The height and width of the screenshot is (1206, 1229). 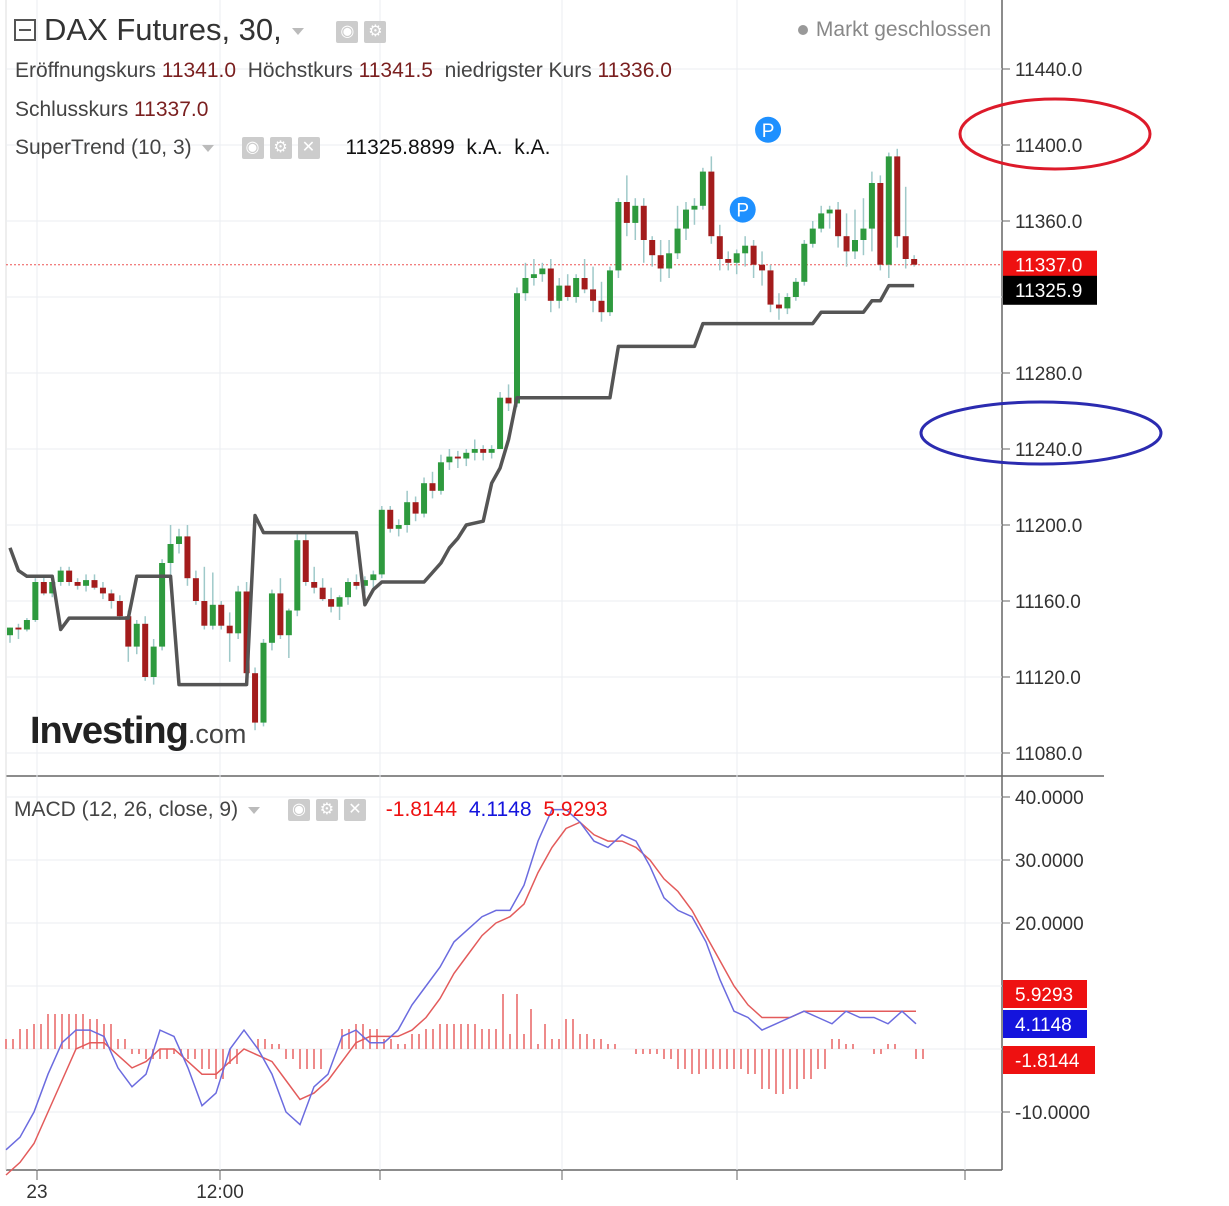 I want to click on macd-line-value: 4.1148, so click(x=500, y=809).